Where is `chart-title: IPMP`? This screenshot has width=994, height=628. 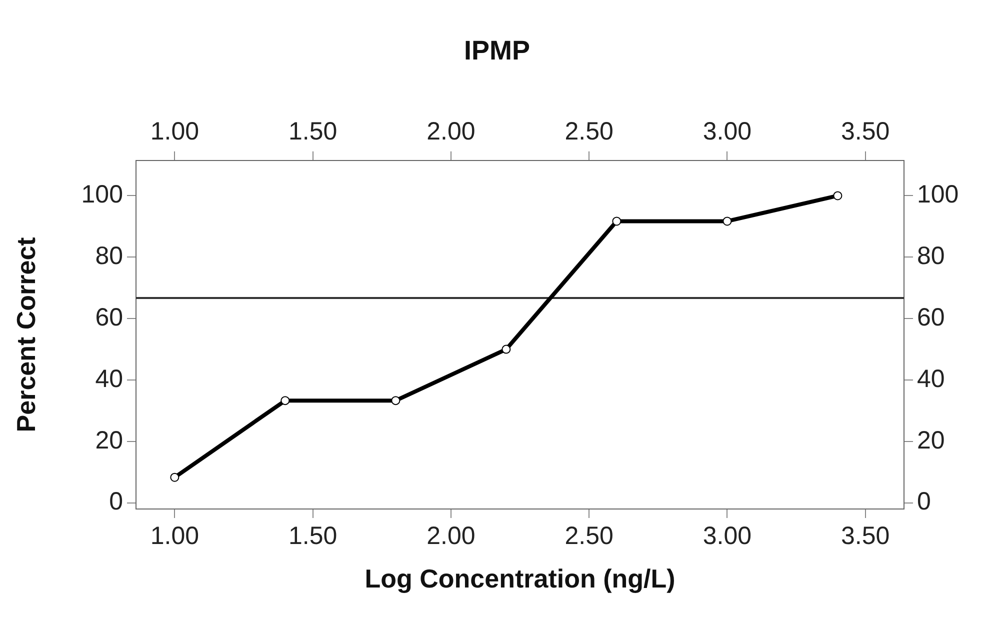
chart-title: IPMP is located at coordinates (497, 51).